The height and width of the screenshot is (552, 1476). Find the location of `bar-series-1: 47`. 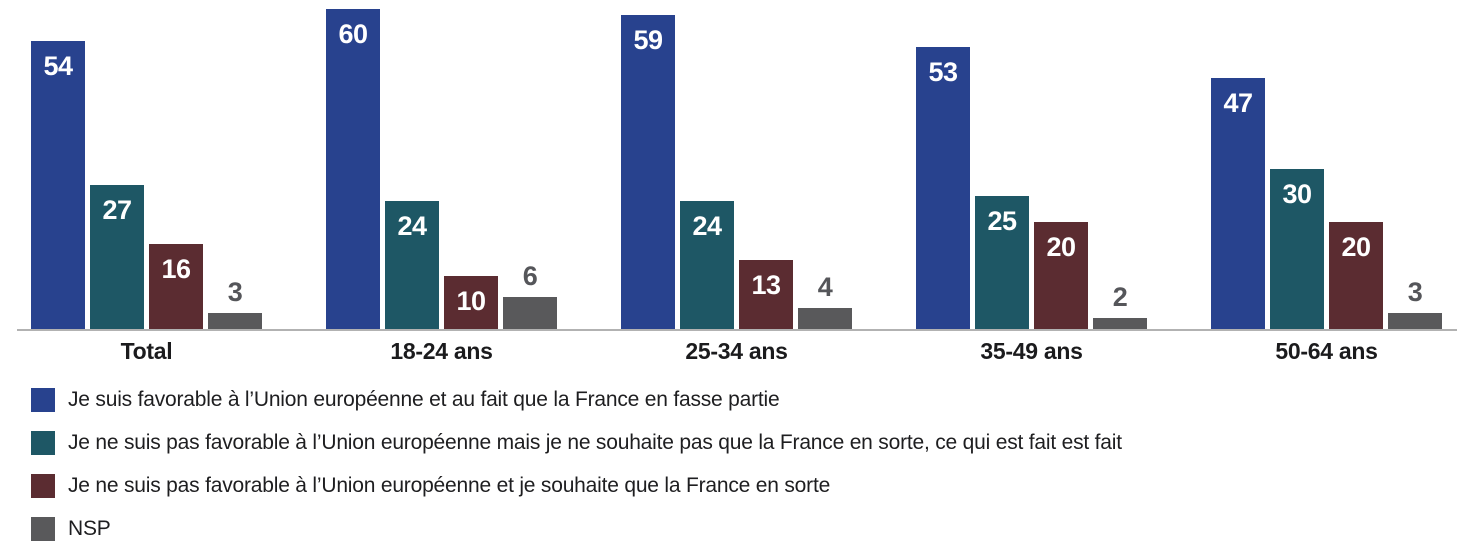

bar-series-1: 47 is located at coordinates (1238, 203).